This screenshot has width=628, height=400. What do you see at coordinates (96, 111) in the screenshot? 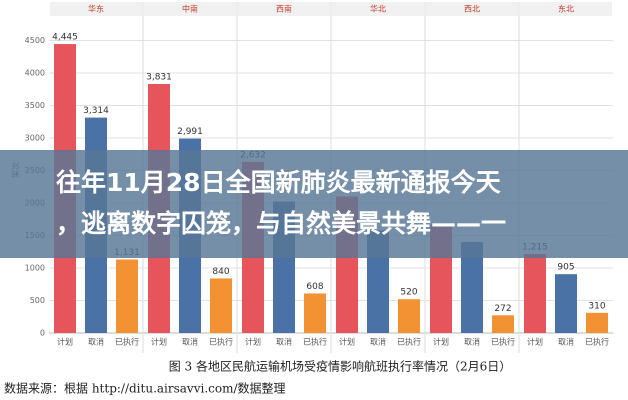
I see `value-label: 3,314` at bounding box center [96, 111].